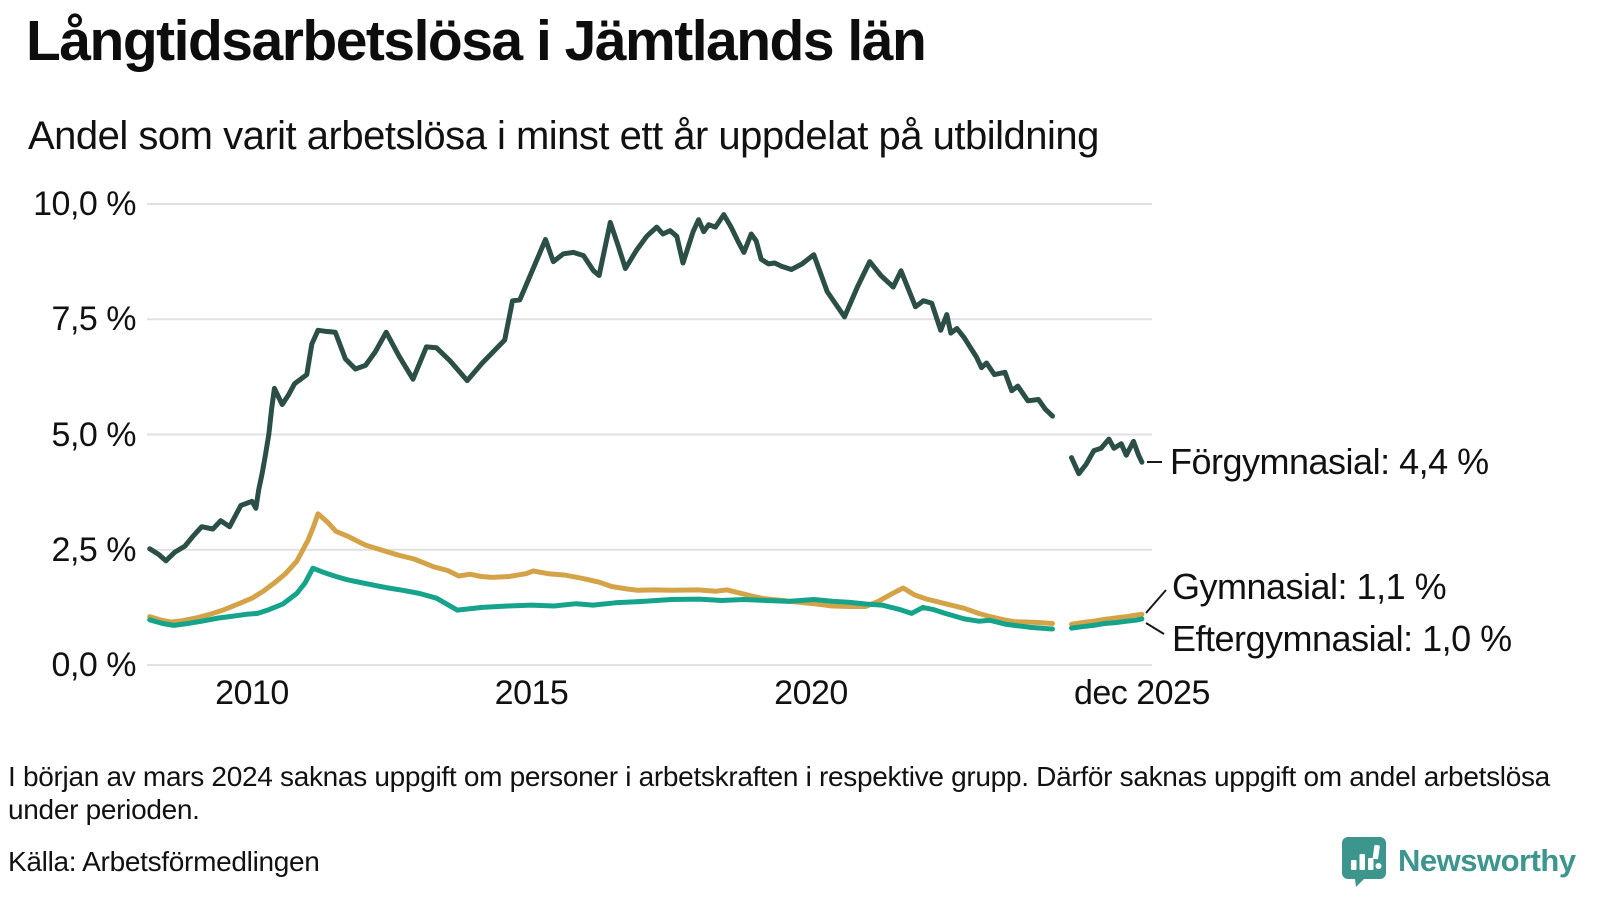 Image resolution: width=1600 pixels, height=900 pixels. Describe the element at coordinates (1156, 601) in the screenshot. I see `callout-connector-gymnasial` at that location.